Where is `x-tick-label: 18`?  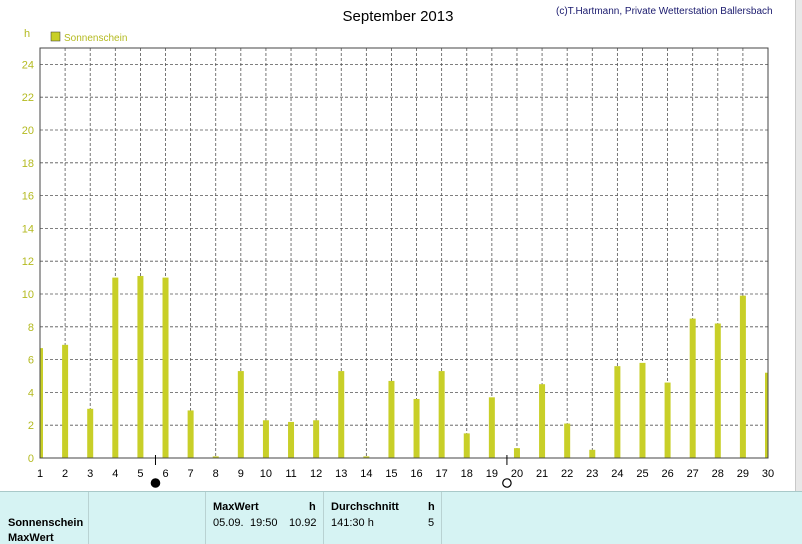
x-tick-label: 18 is located at coordinates (467, 474).